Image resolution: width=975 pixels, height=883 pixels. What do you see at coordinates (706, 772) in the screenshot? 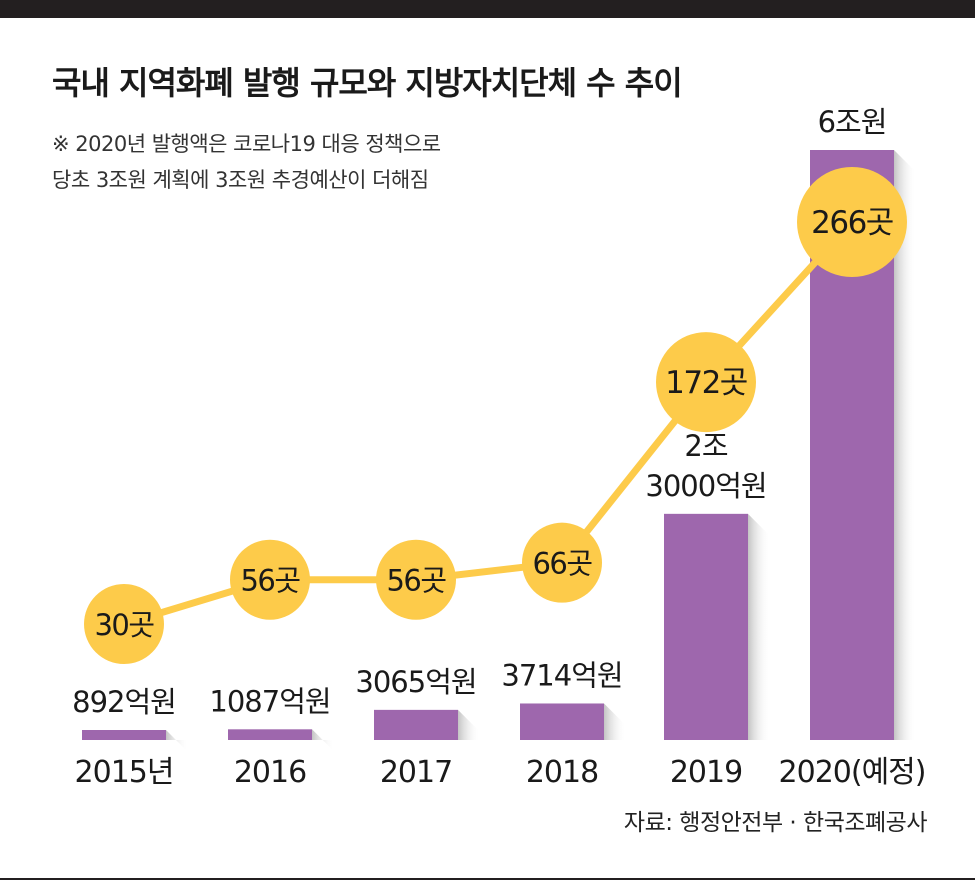
I see `x-tick-label: 2019` at bounding box center [706, 772].